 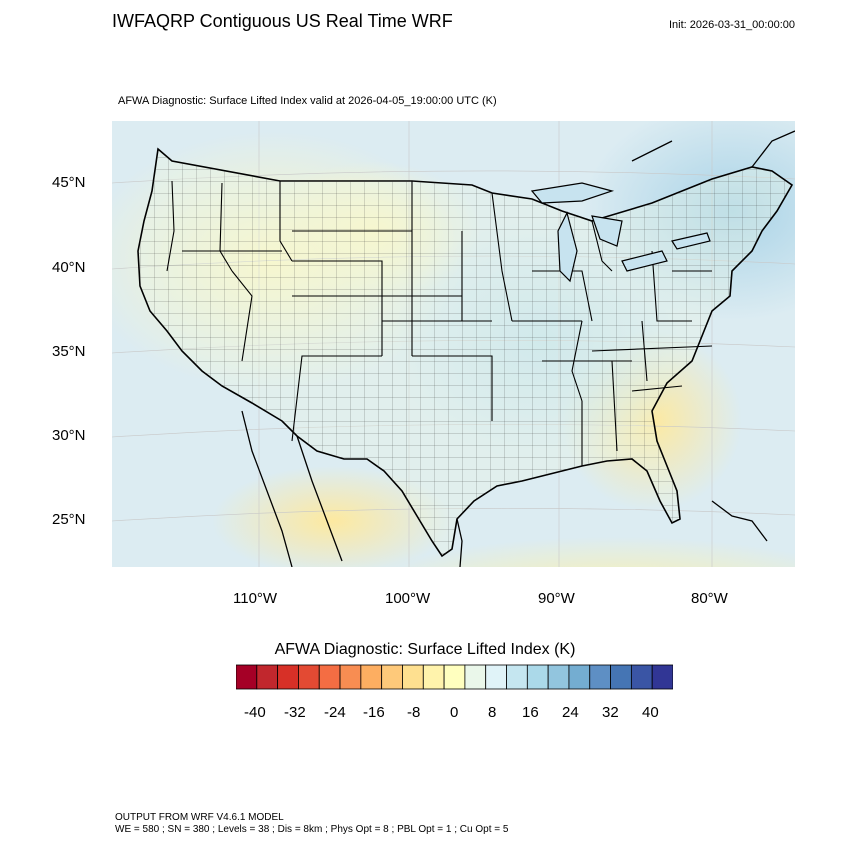 What do you see at coordinates (255, 712) in the screenshot?
I see `colorbar-tick-label: -40` at bounding box center [255, 712].